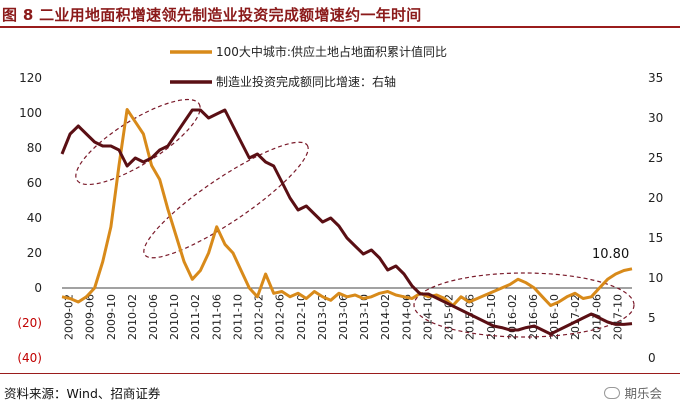 The height and width of the screenshot is (414, 680). Describe the element at coordinates (132, 317) in the screenshot. I see `x-tick-label: 2010-02` at that location.